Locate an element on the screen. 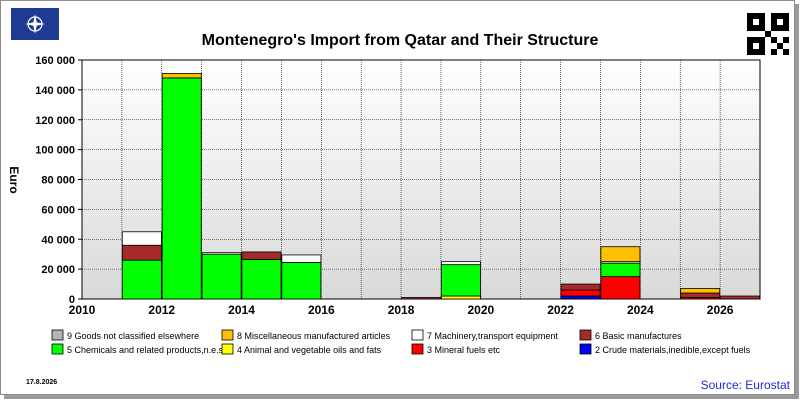 The height and width of the screenshot is (400, 800). y-tick-label: 100 000 is located at coordinates (55, 151).